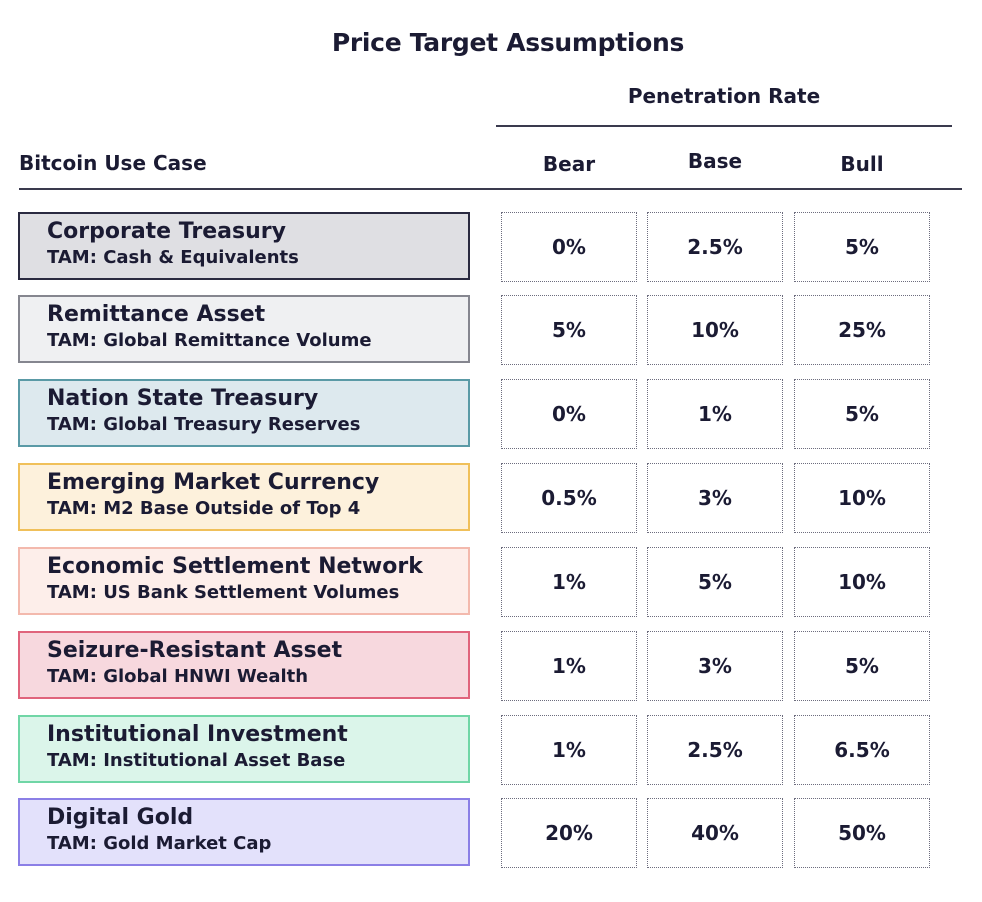 Image resolution: width=982 pixels, height=902 pixels. I want to click on use-case-tam: TAM: US Bank Settlement Volumes, so click(223, 592).